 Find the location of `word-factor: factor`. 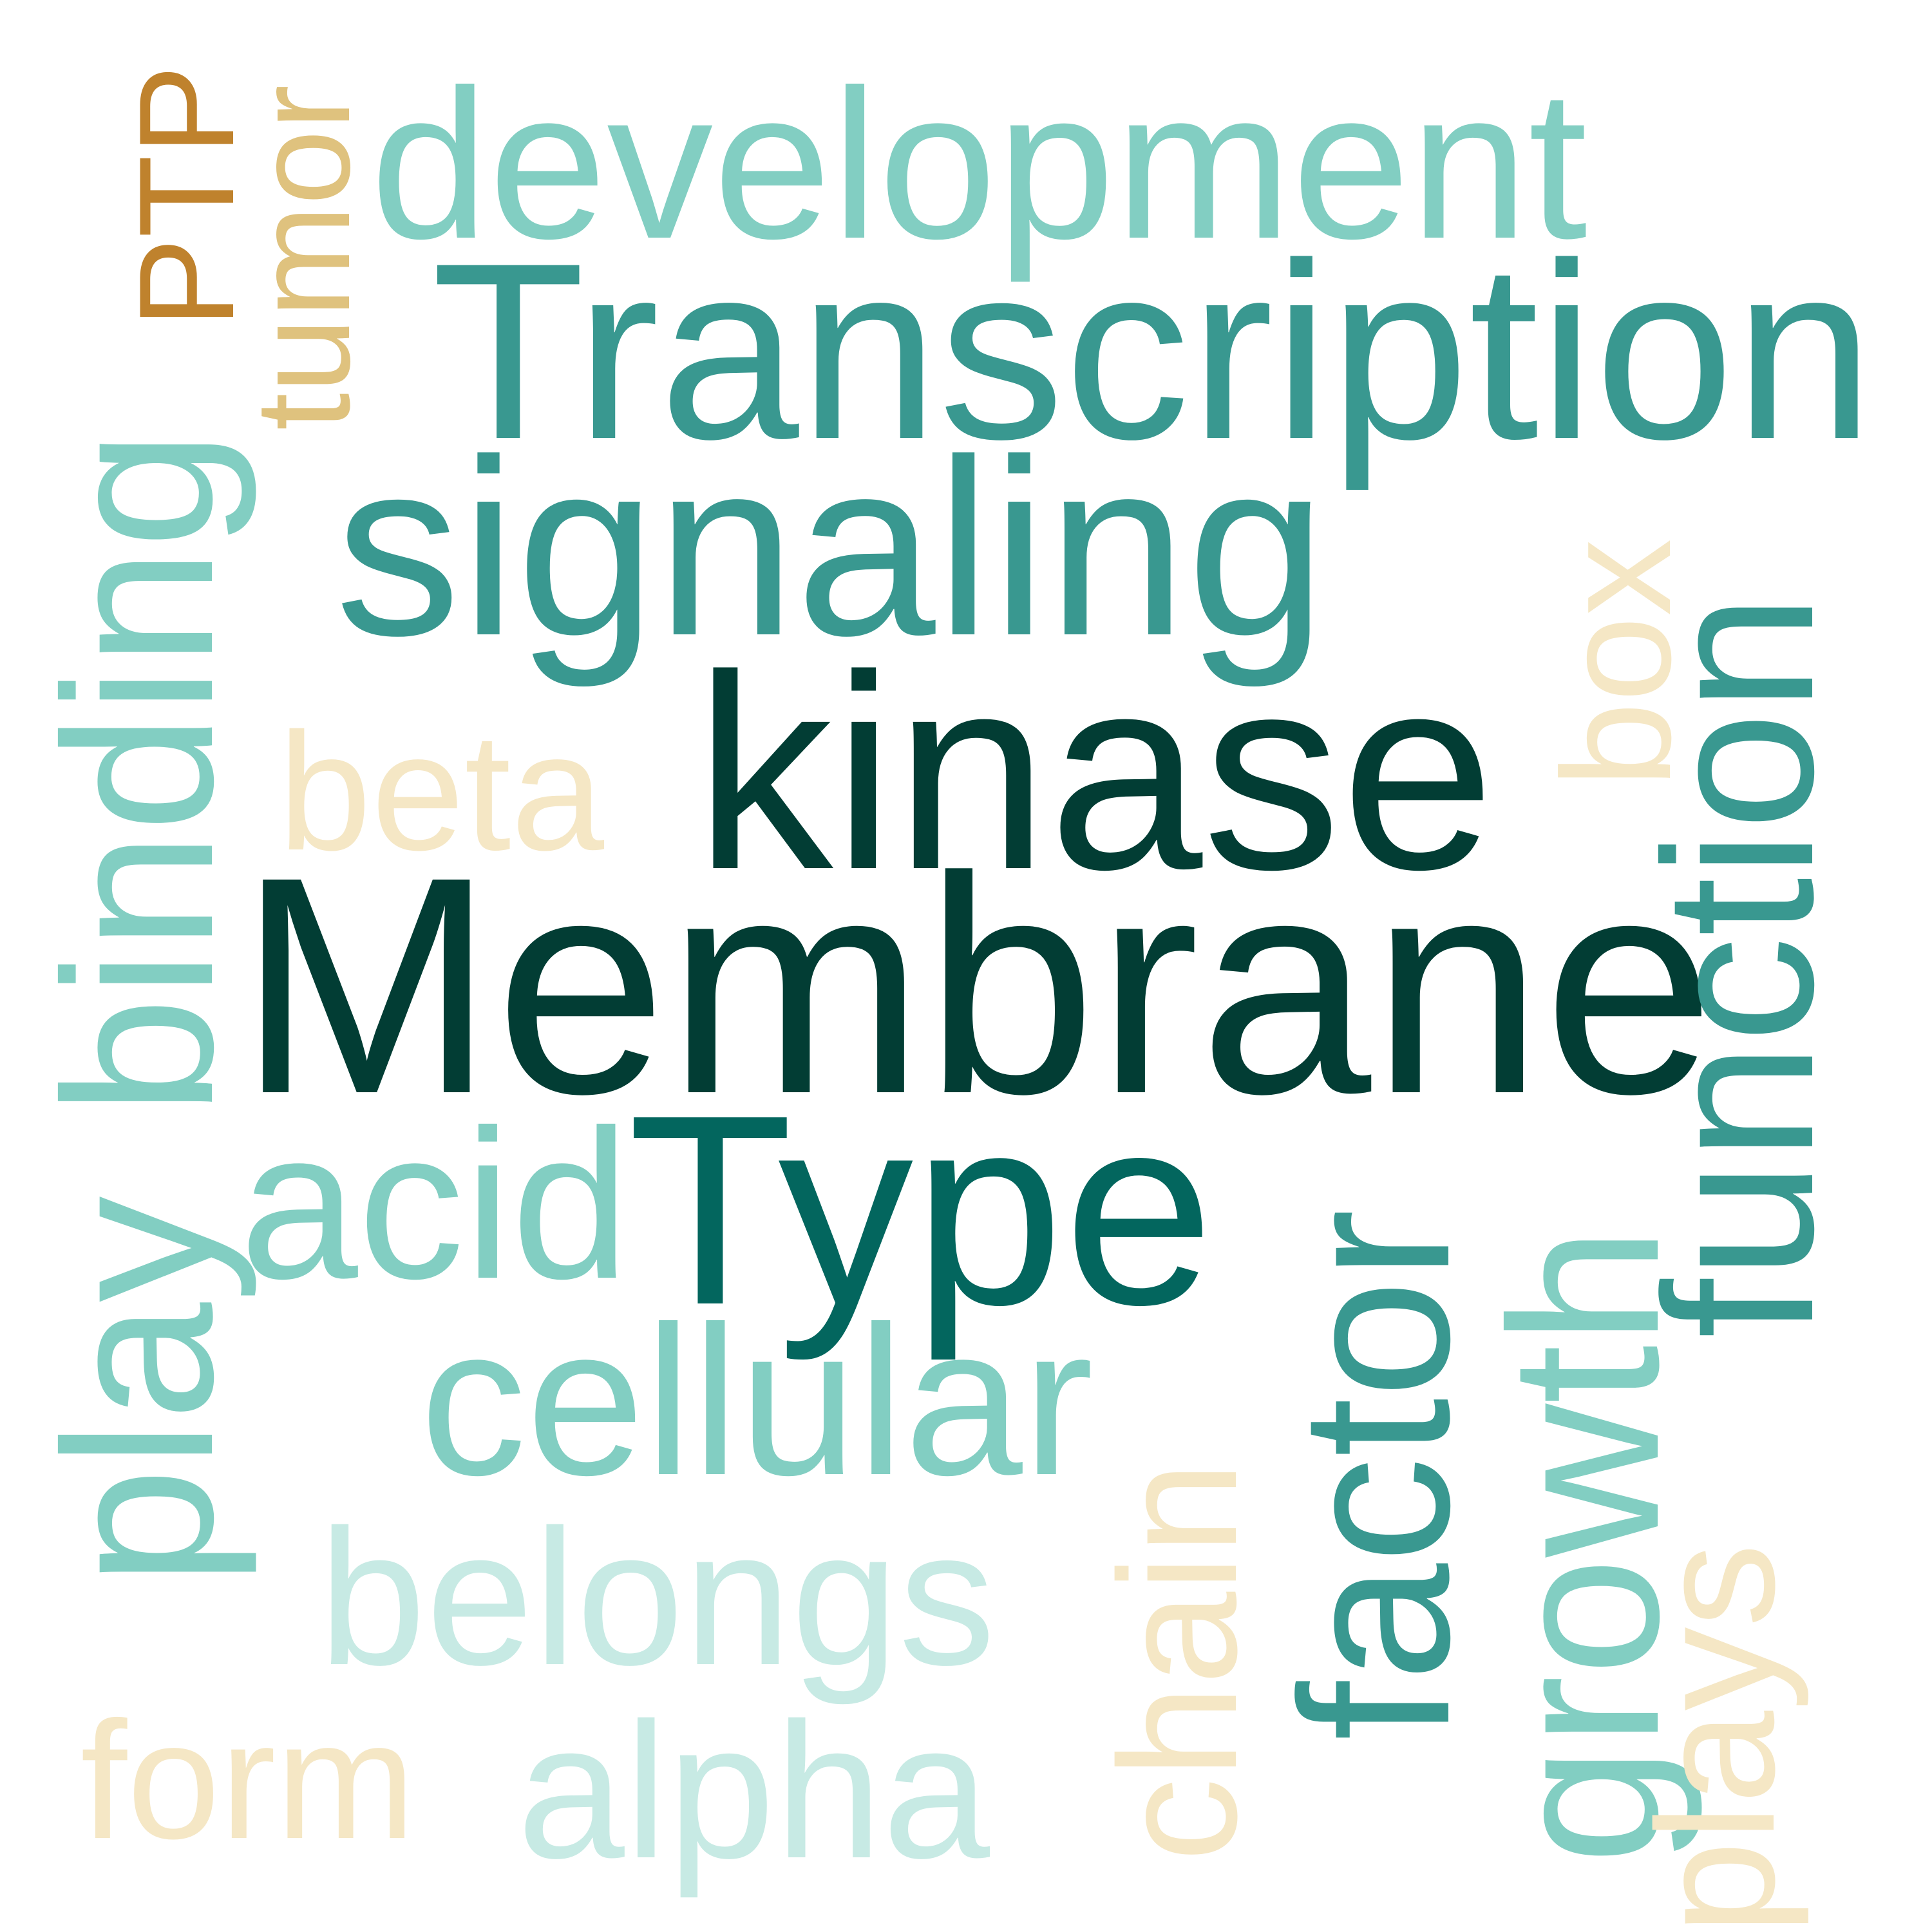

word-factor: factor is located at coordinates (1374, 1475).